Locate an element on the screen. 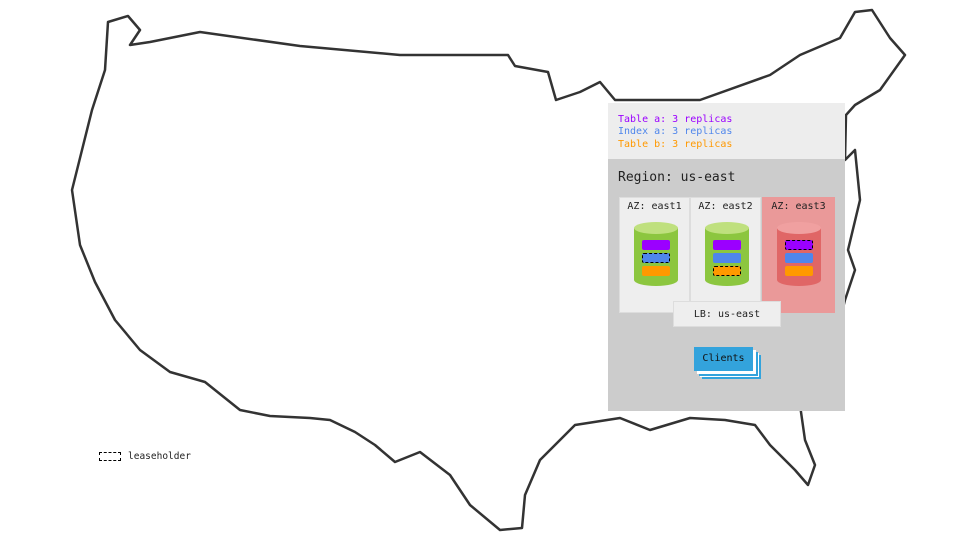  replica-legend is located at coordinates (726, 131).